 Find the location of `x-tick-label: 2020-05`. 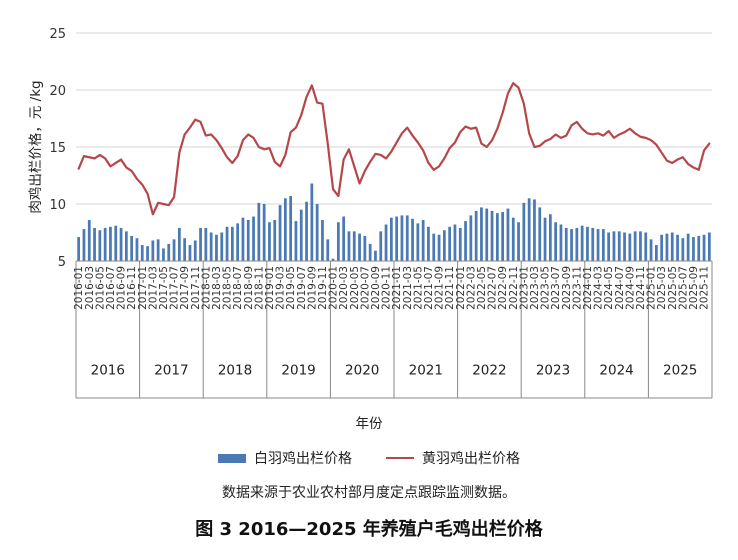

x-tick-label: 2020-05 is located at coordinates (355, 288).